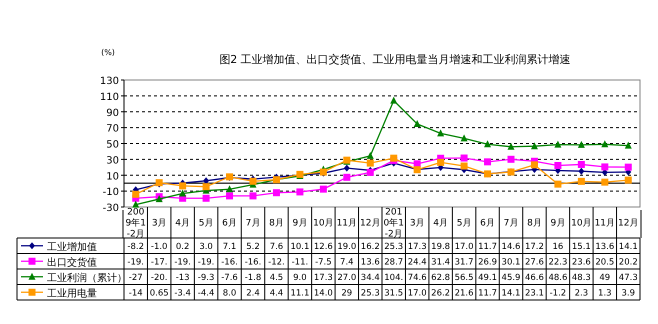 The height and width of the screenshot is (324, 658). Describe the element at coordinates (440, 293) in the screenshot. I see `data-label: 26.2` at that location.